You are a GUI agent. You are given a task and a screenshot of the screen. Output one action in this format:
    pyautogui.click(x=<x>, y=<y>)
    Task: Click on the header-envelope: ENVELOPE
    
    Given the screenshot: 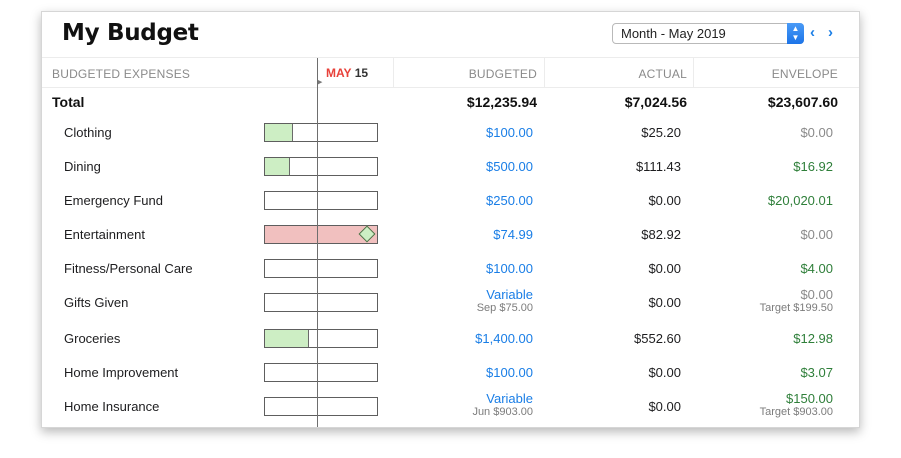 What is the action you would take?
    pyautogui.click(x=804, y=74)
    